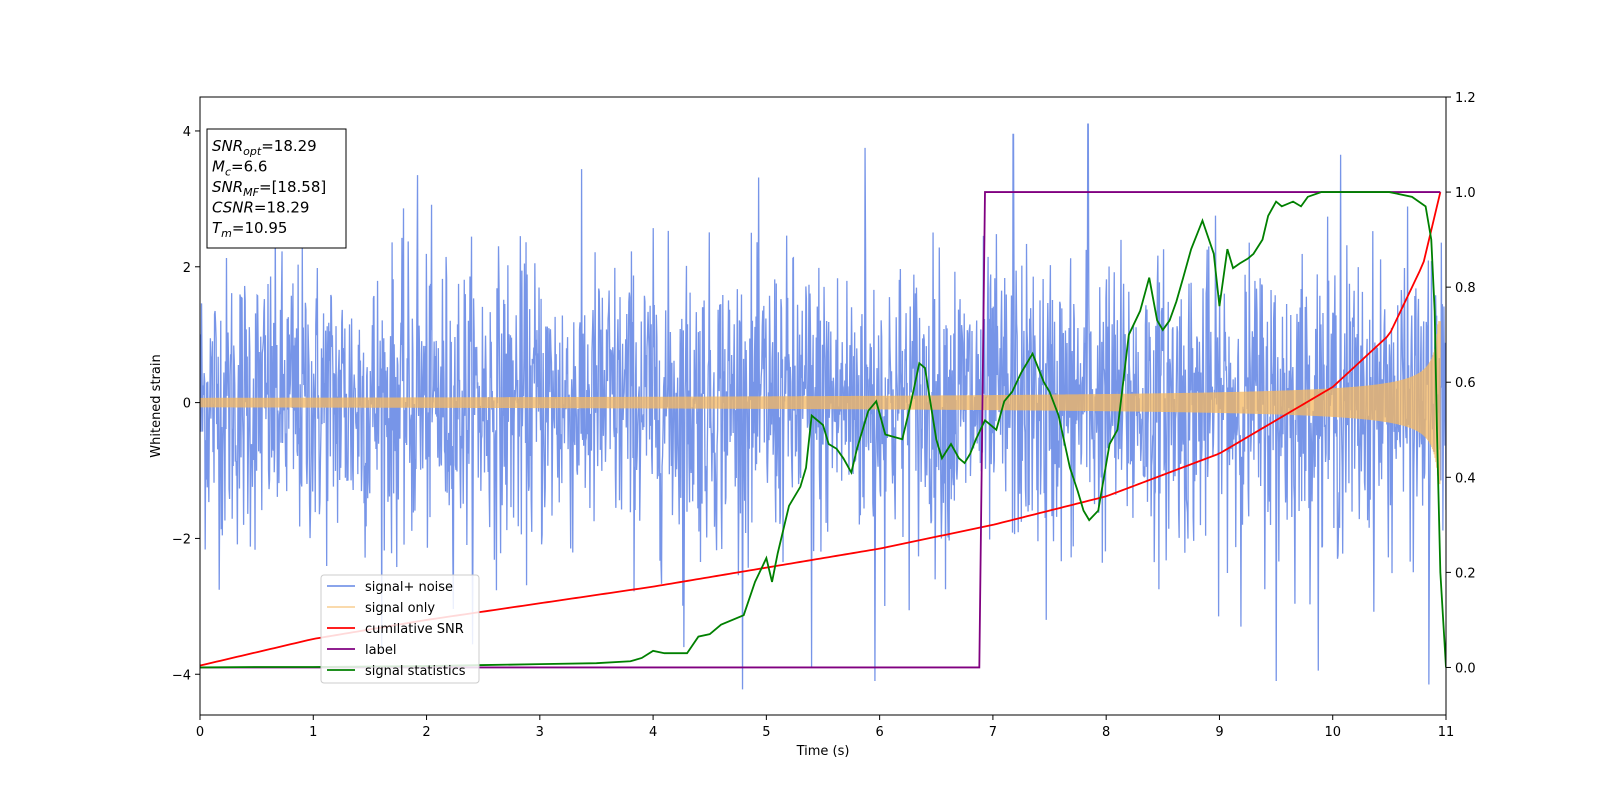  What do you see at coordinates (426, 732) in the screenshot?
I see `x-tick-label: 2` at bounding box center [426, 732].